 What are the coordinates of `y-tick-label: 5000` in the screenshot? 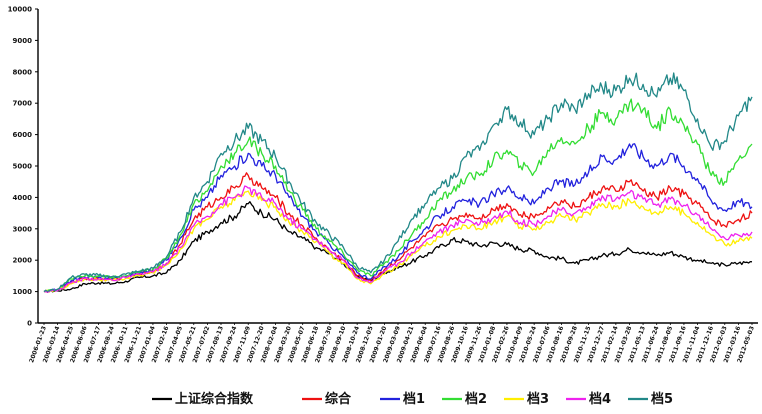 It's located at (23, 167).